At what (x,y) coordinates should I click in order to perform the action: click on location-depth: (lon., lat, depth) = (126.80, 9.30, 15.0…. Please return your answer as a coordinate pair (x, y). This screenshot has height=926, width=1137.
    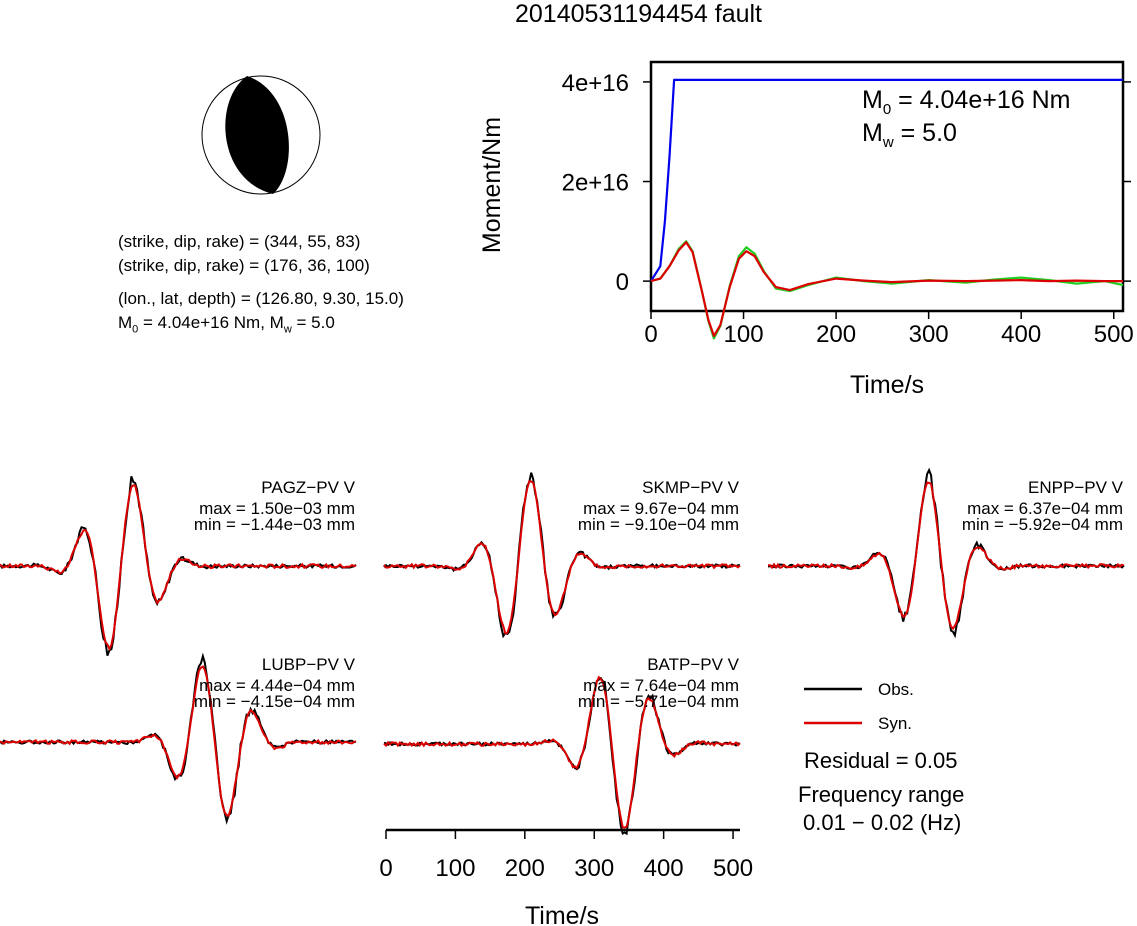
    Looking at the image, I should click on (261, 298).